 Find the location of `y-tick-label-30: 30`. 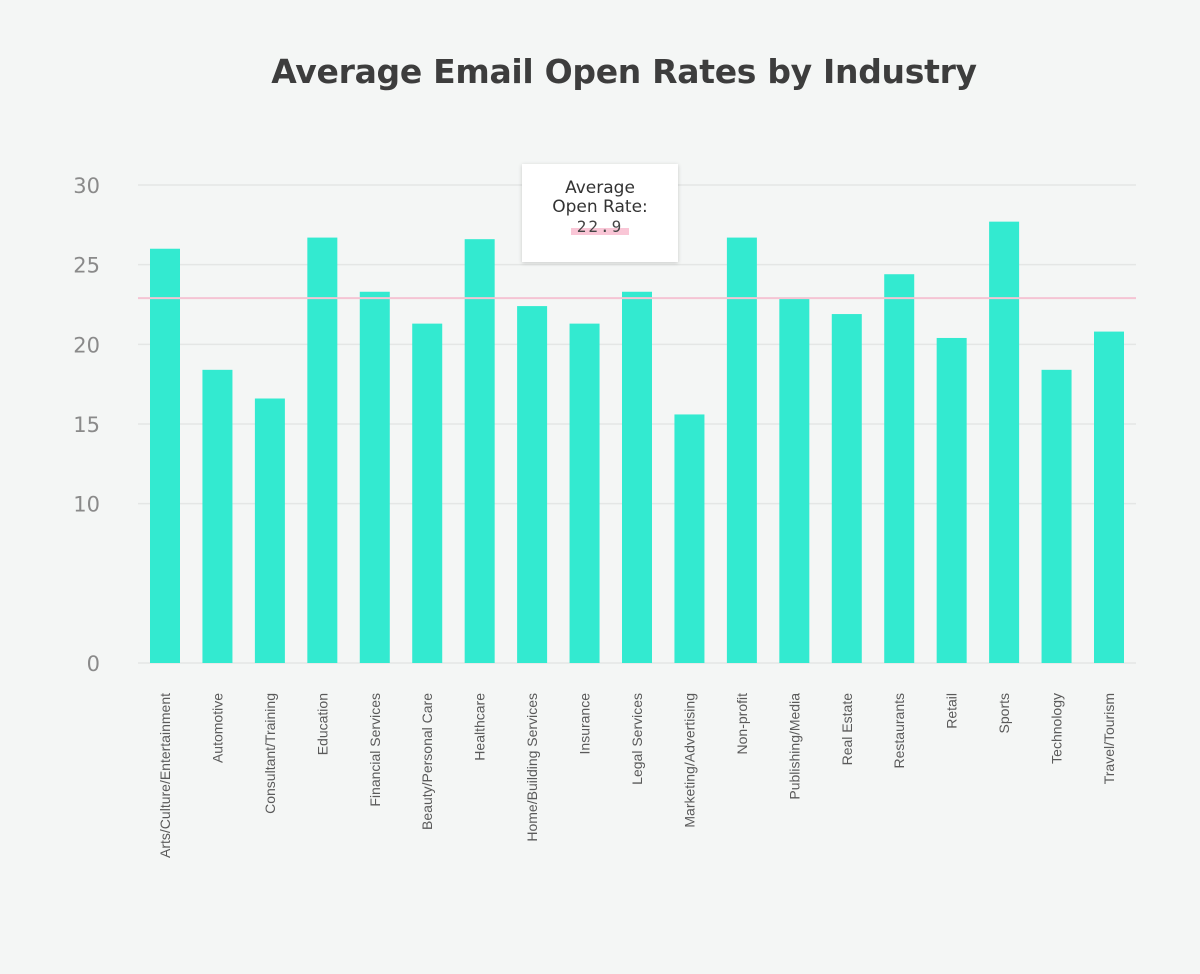

y-tick-label-30: 30 is located at coordinates (86, 186).